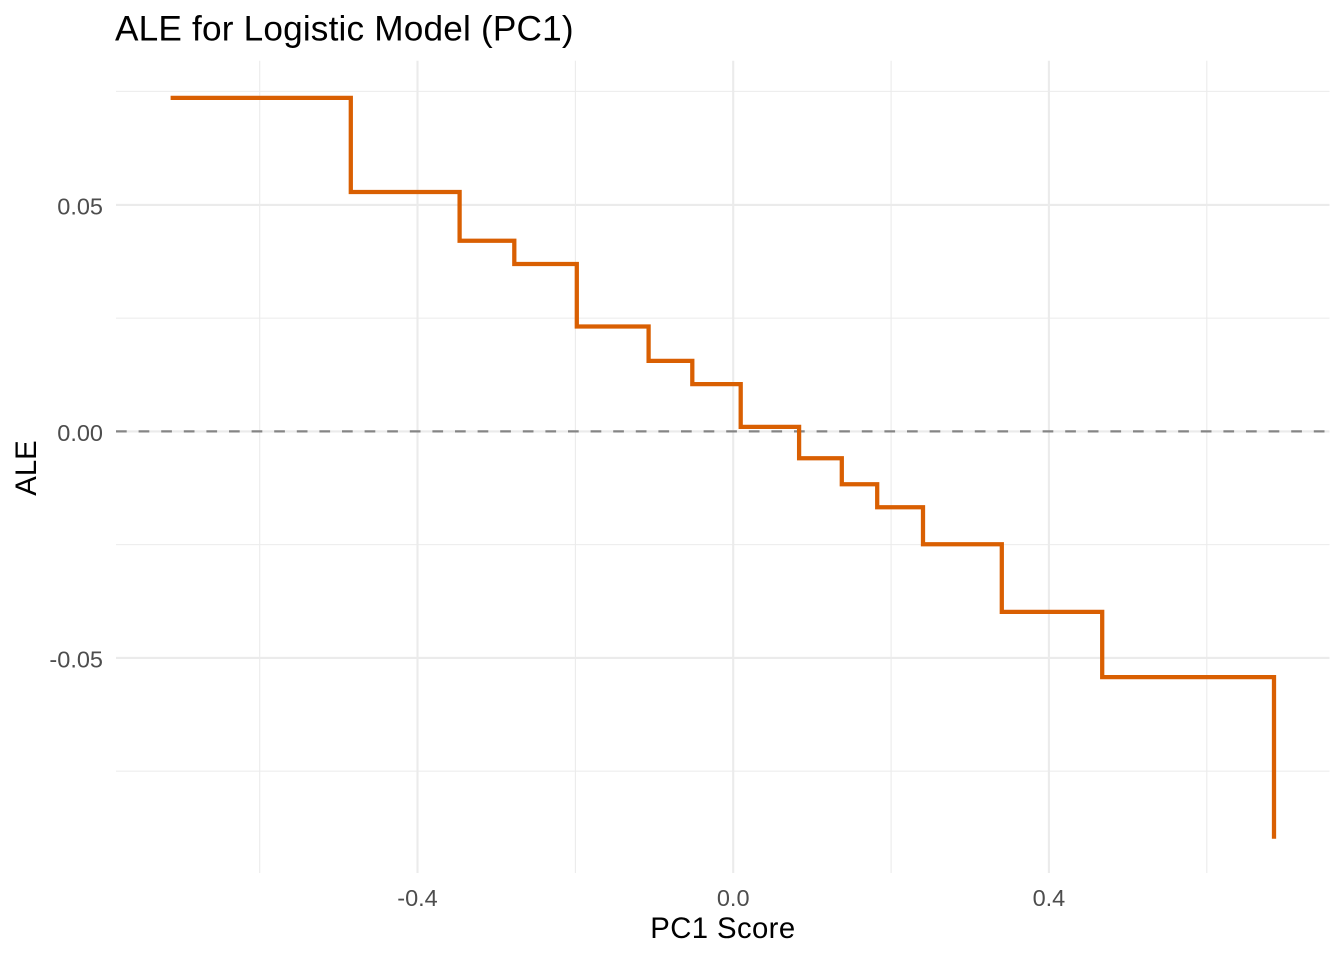  What do you see at coordinates (76, 659) in the screenshot?
I see `svg-text: -0.05` at bounding box center [76, 659].